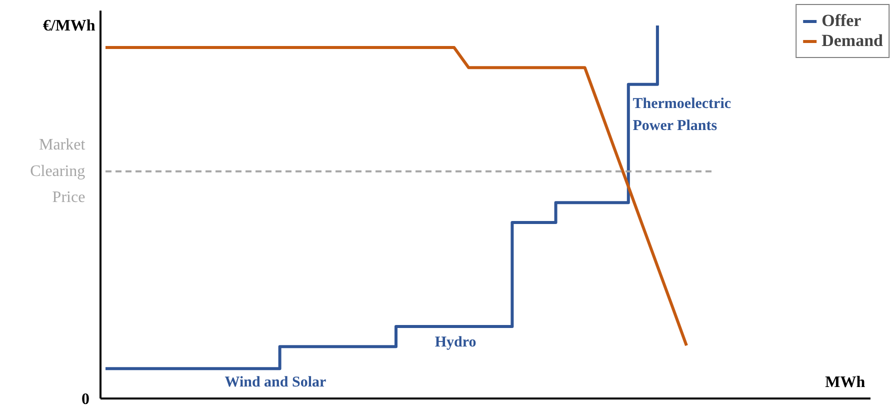  What do you see at coordinates (682, 115) in the screenshot?
I see `annotation: Thermoelectric Power Plants` at bounding box center [682, 115].